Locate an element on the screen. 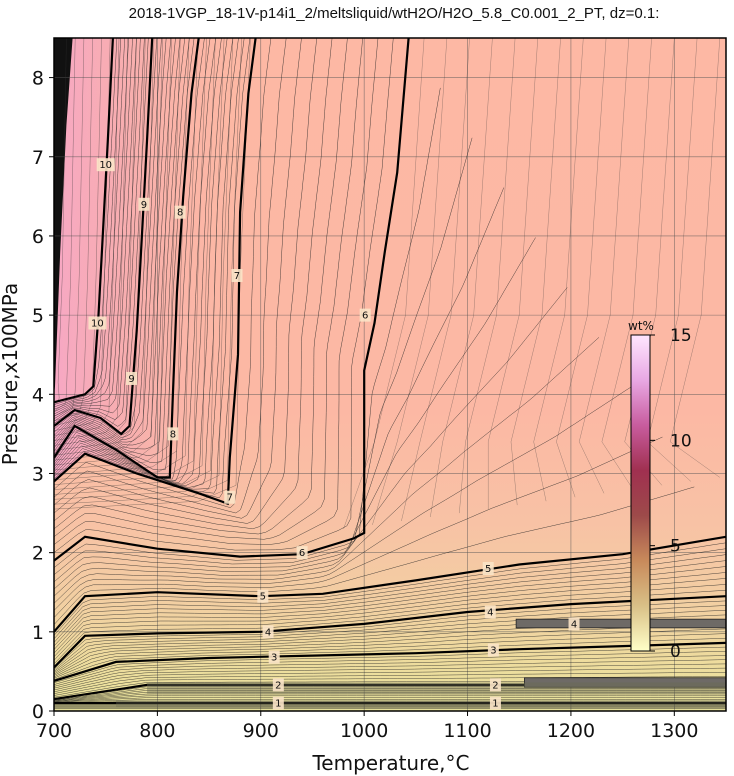 The image size is (734, 776). y-tick-label: 6 is located at coordinates (38, 237).